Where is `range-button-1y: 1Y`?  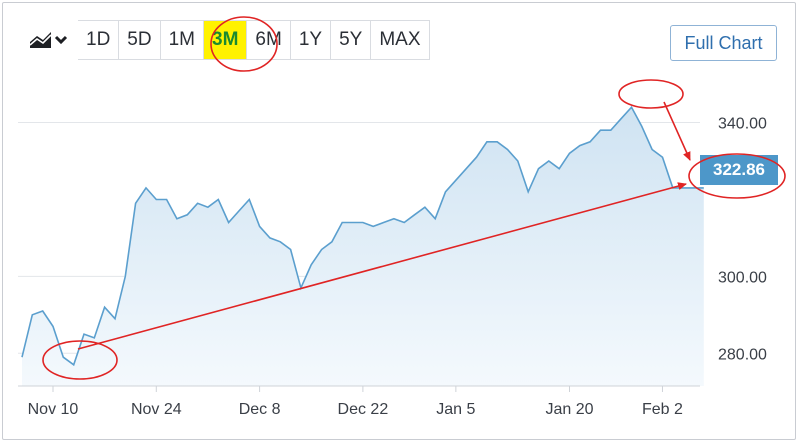
range-button-1y: 1Y is located at coordinates (311, 40).